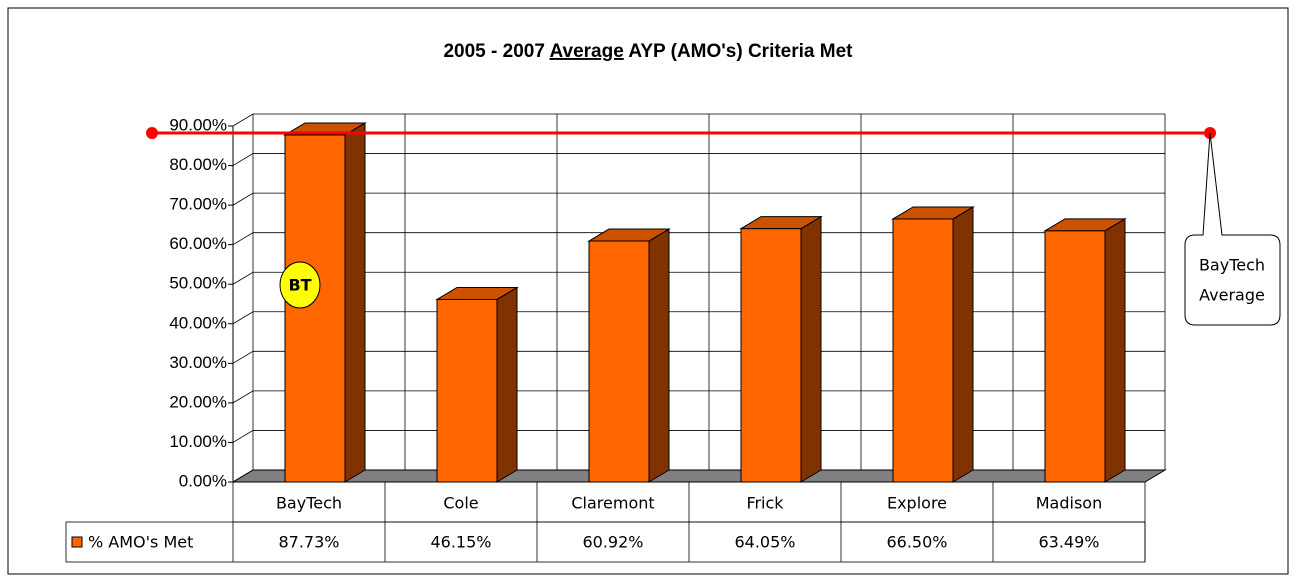  I want to click on y-tick-label: 70.00%, so click(198, 204).